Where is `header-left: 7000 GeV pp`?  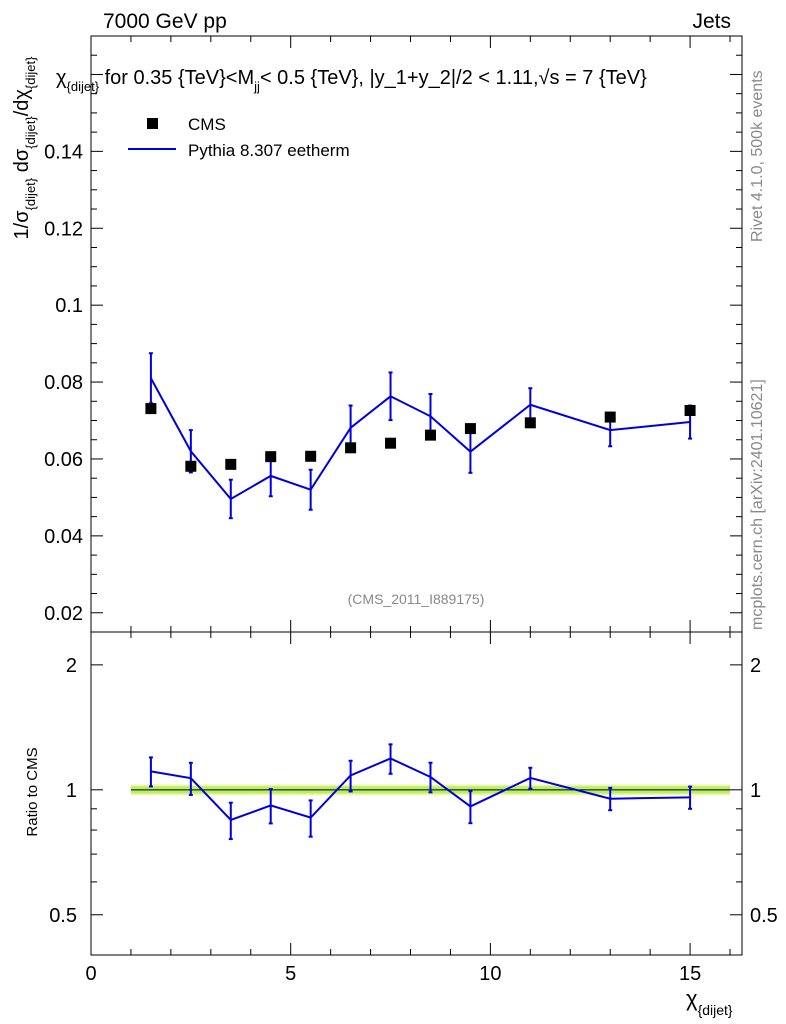 header-left: 7000 GeV pp is located at coordinates (165, 21).